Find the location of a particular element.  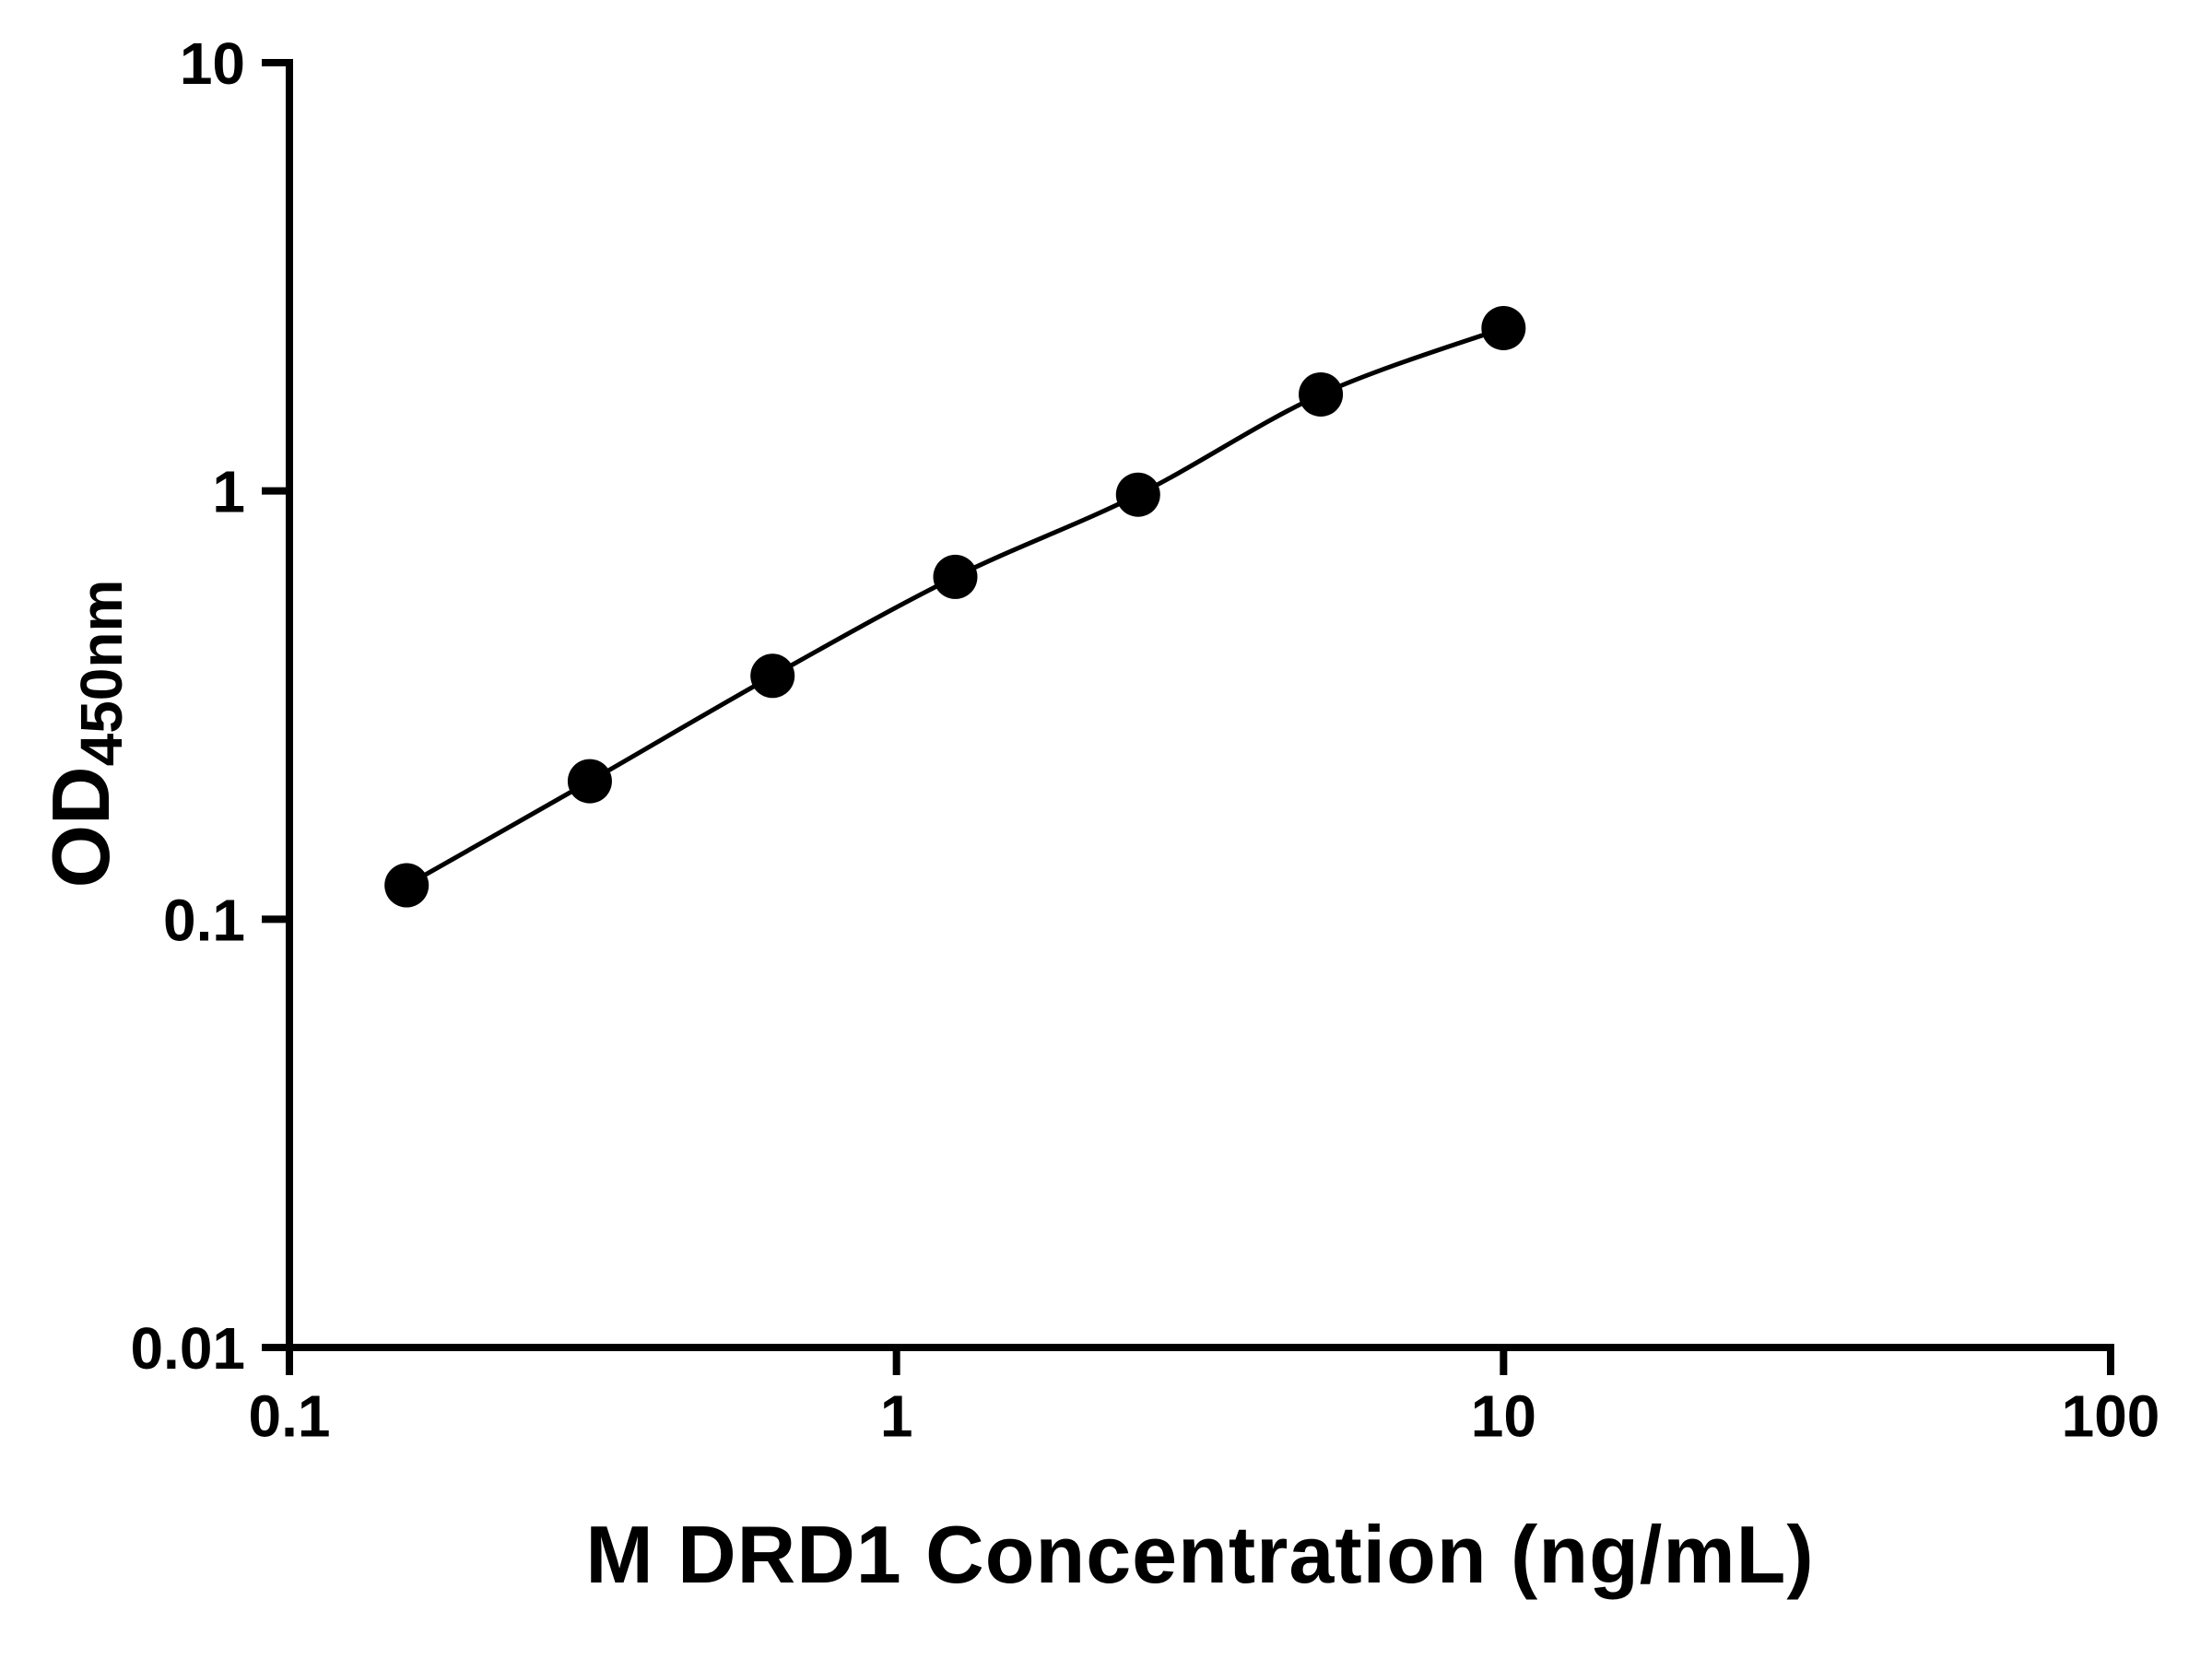

y-axis-label-subscript: 450nm is located at coordinates (101, 673).